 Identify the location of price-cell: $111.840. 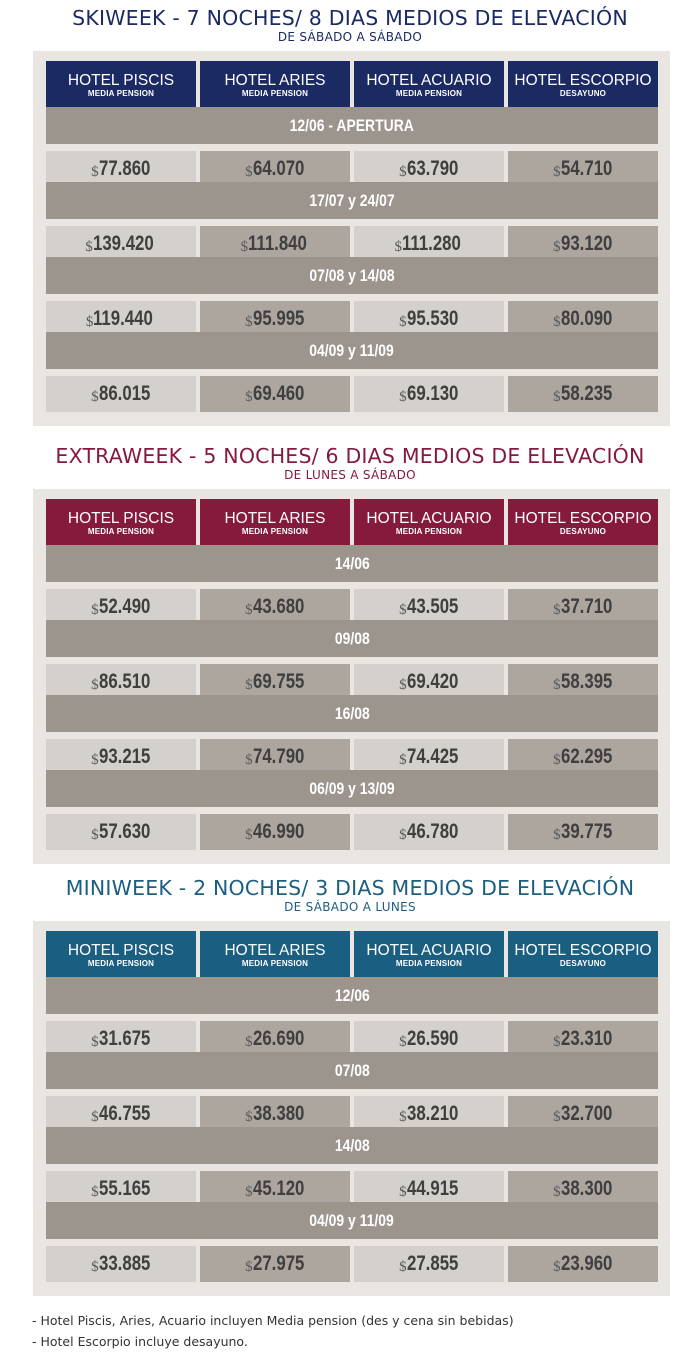
(275, 244).